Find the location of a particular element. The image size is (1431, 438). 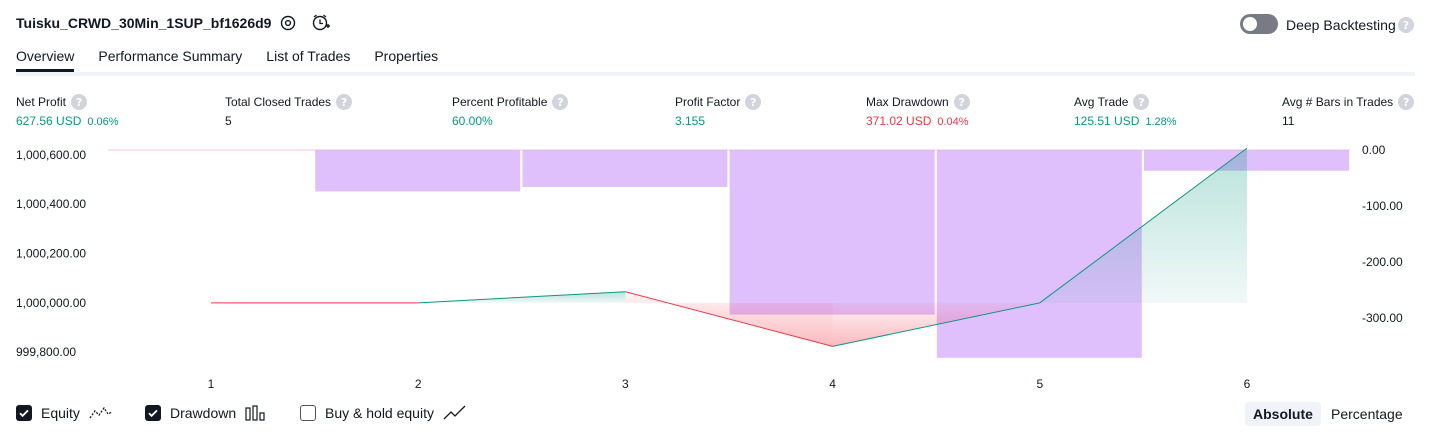

percentage-mode-button: Percentage is located at coordinates (1367, 414).